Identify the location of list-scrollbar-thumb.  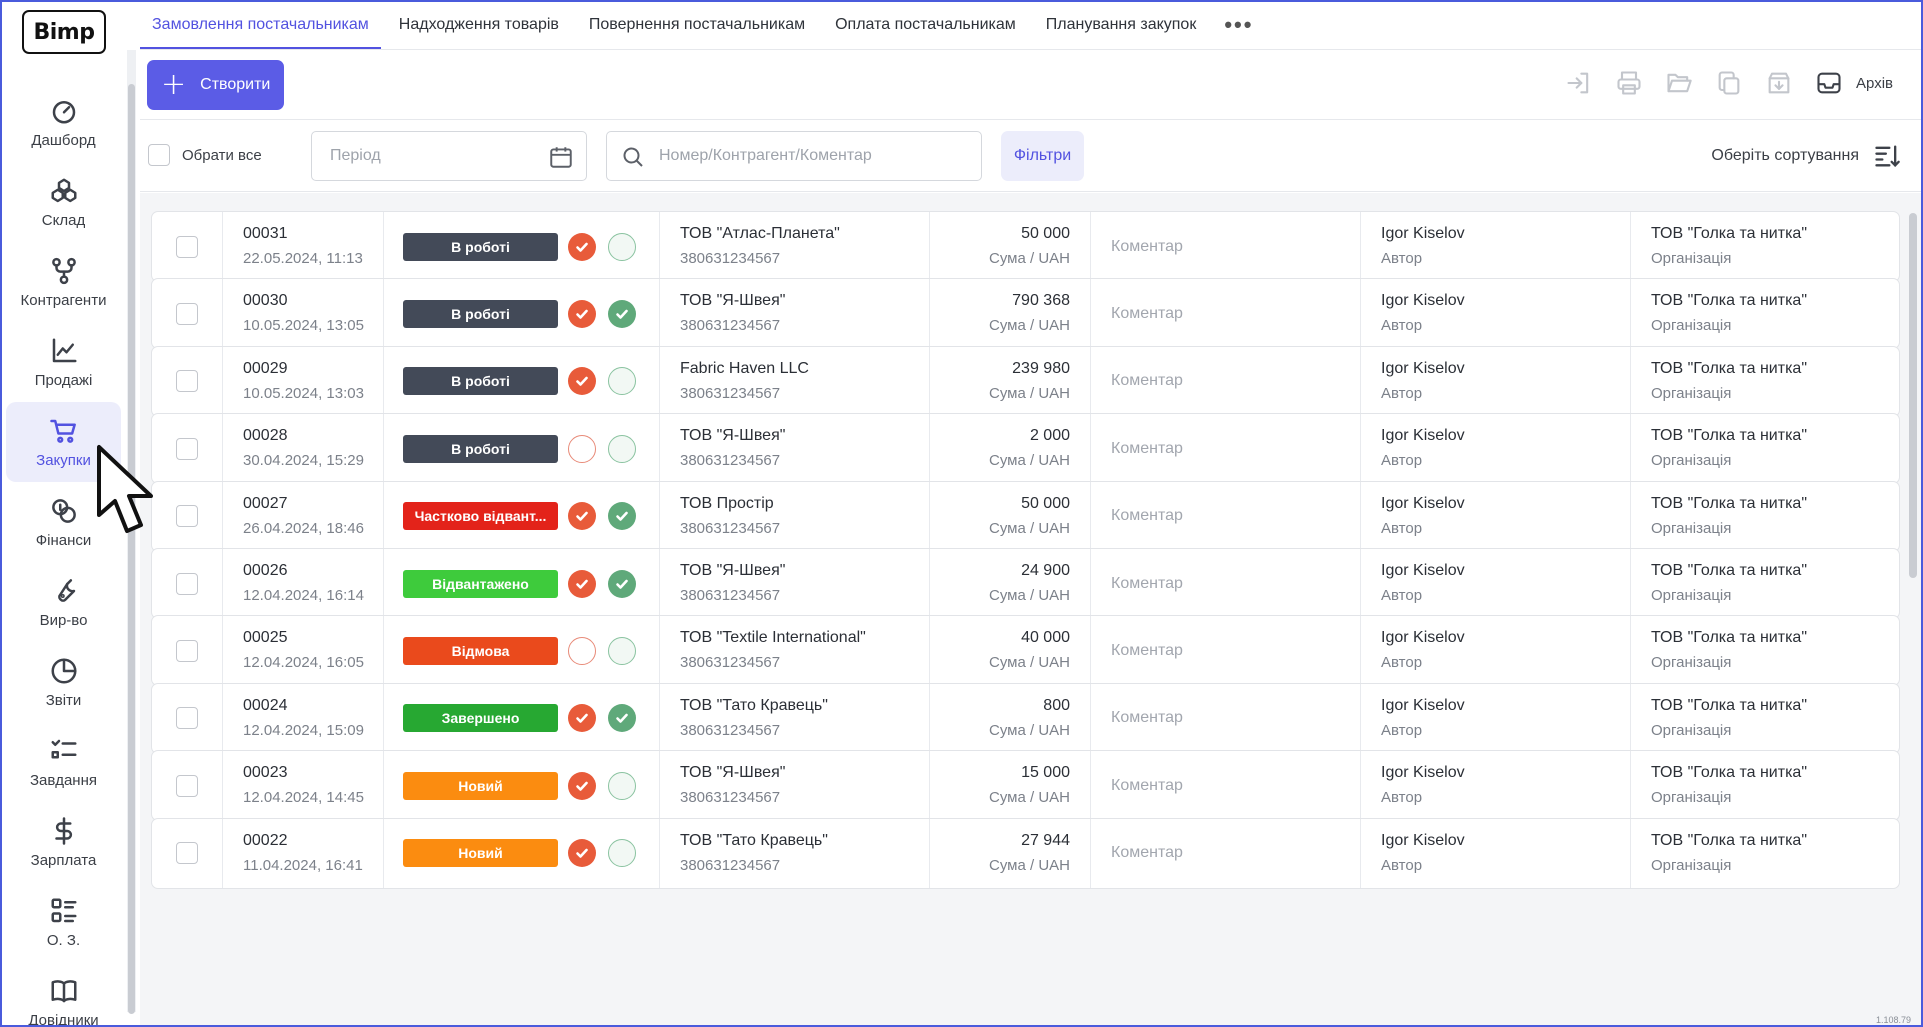
(1913, 395).